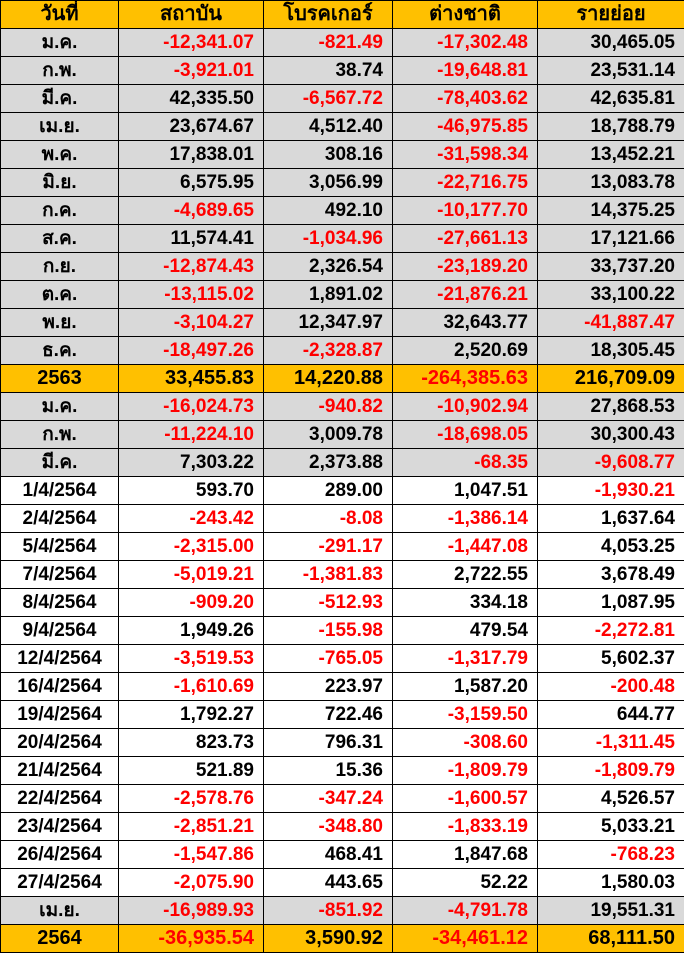 The height and width of the screenshot is (953, 684). I want to click on value-cell: 308.16, so click(328, 155).